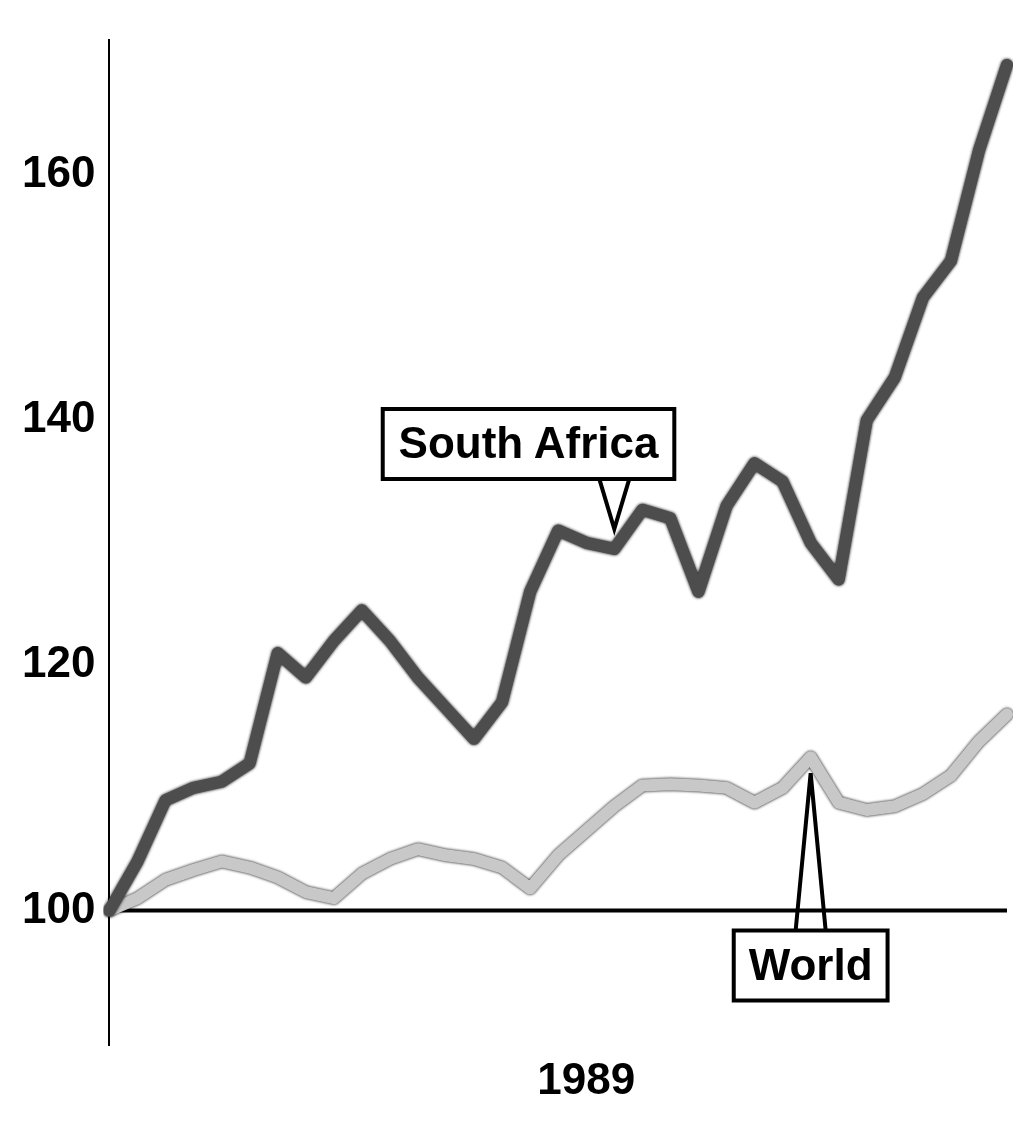  Describe the element at coordinates (58, 417) in the screenshot. I see `y-tick-label: 140` at that location.